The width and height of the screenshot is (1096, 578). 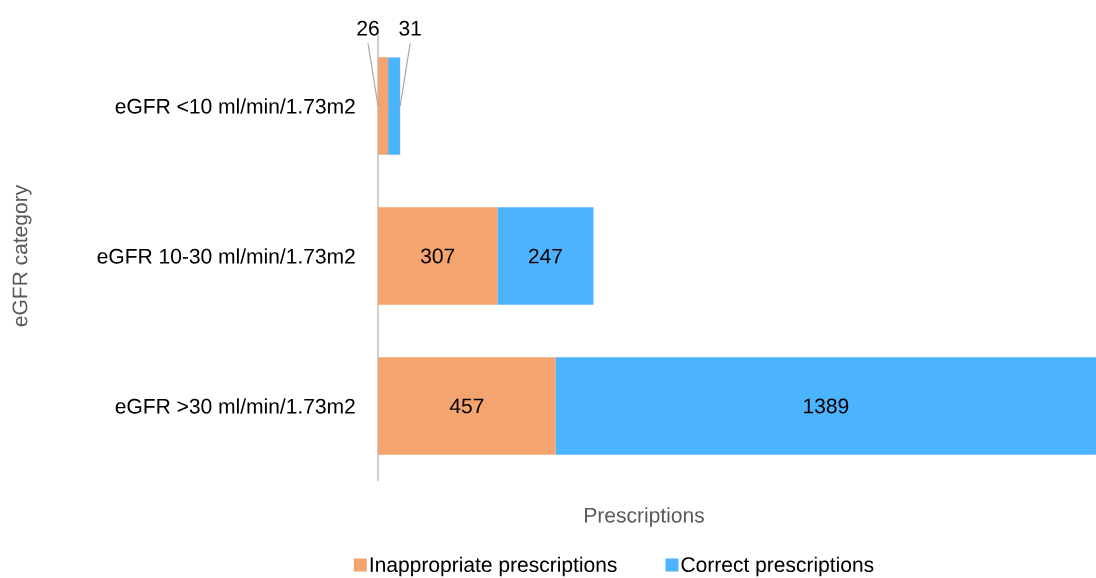 I want to click on y-tick-label: eGFR 10-30 ml/min/1.73m2, so click(x=226, y=256).